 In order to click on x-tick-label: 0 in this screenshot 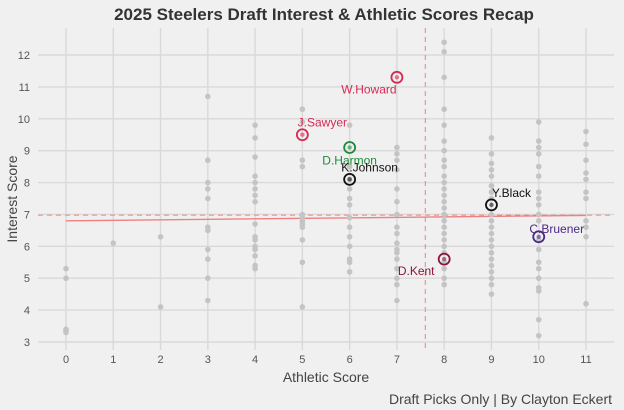, I will do `click(66, 360)`.